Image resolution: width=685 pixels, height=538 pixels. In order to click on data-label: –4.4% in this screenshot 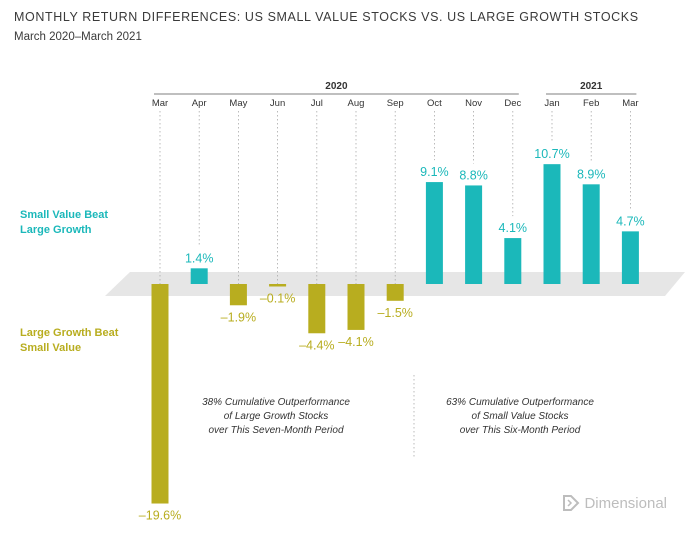, I will do `click(316, 345)`.